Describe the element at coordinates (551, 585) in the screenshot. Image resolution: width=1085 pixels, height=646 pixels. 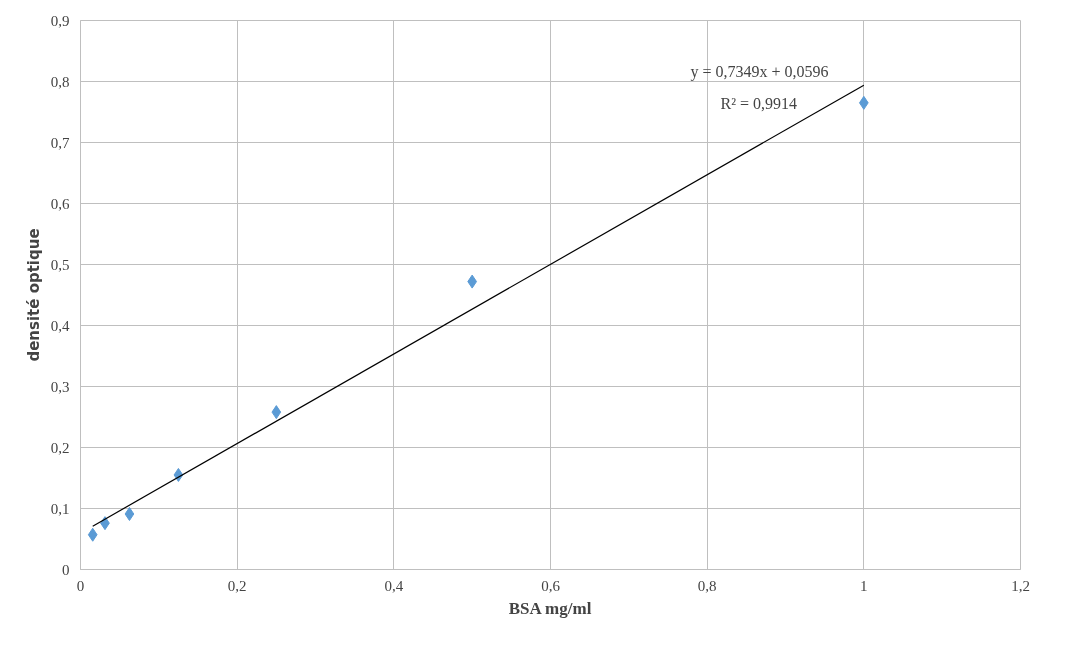
I see `x-tick-label: 0,6` at that location.